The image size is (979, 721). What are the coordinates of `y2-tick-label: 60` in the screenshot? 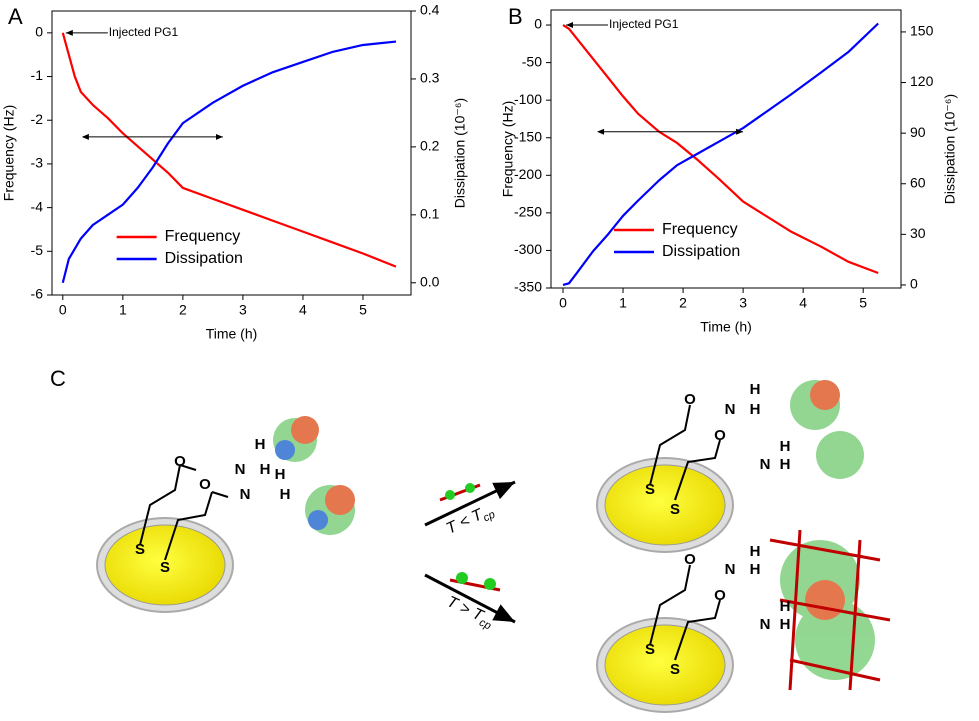 It's located at (918, 182).